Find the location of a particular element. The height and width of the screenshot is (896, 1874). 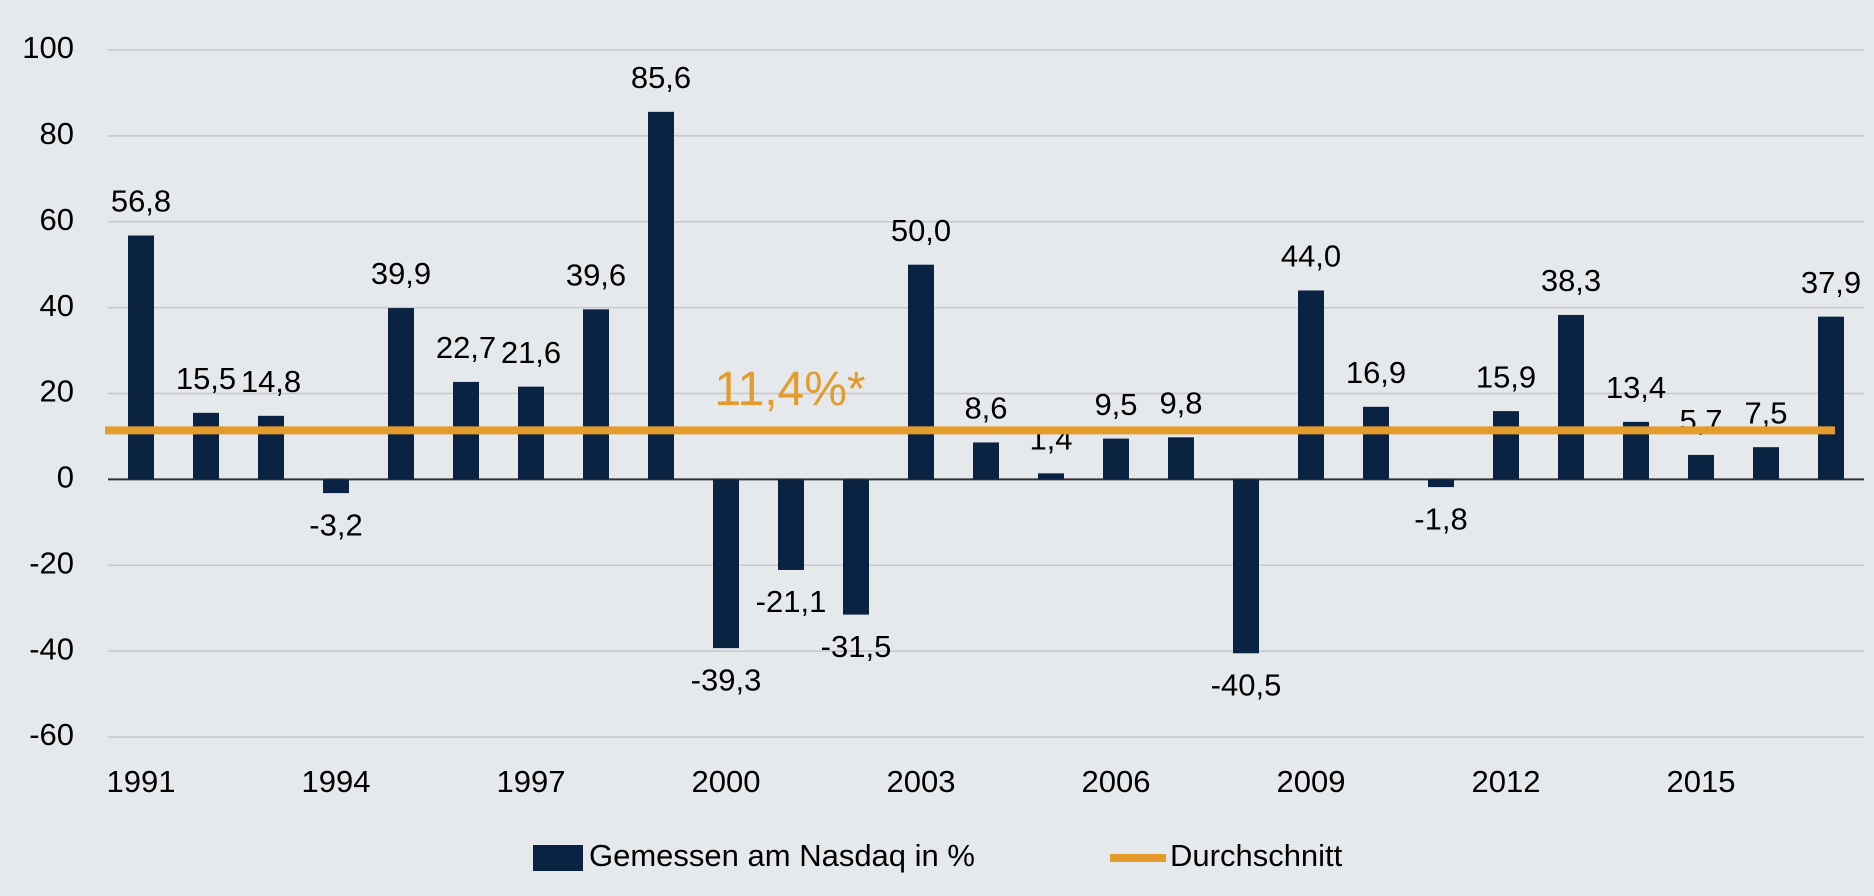

x-tick-label: 2006 is located at coordinates (1116, 781).